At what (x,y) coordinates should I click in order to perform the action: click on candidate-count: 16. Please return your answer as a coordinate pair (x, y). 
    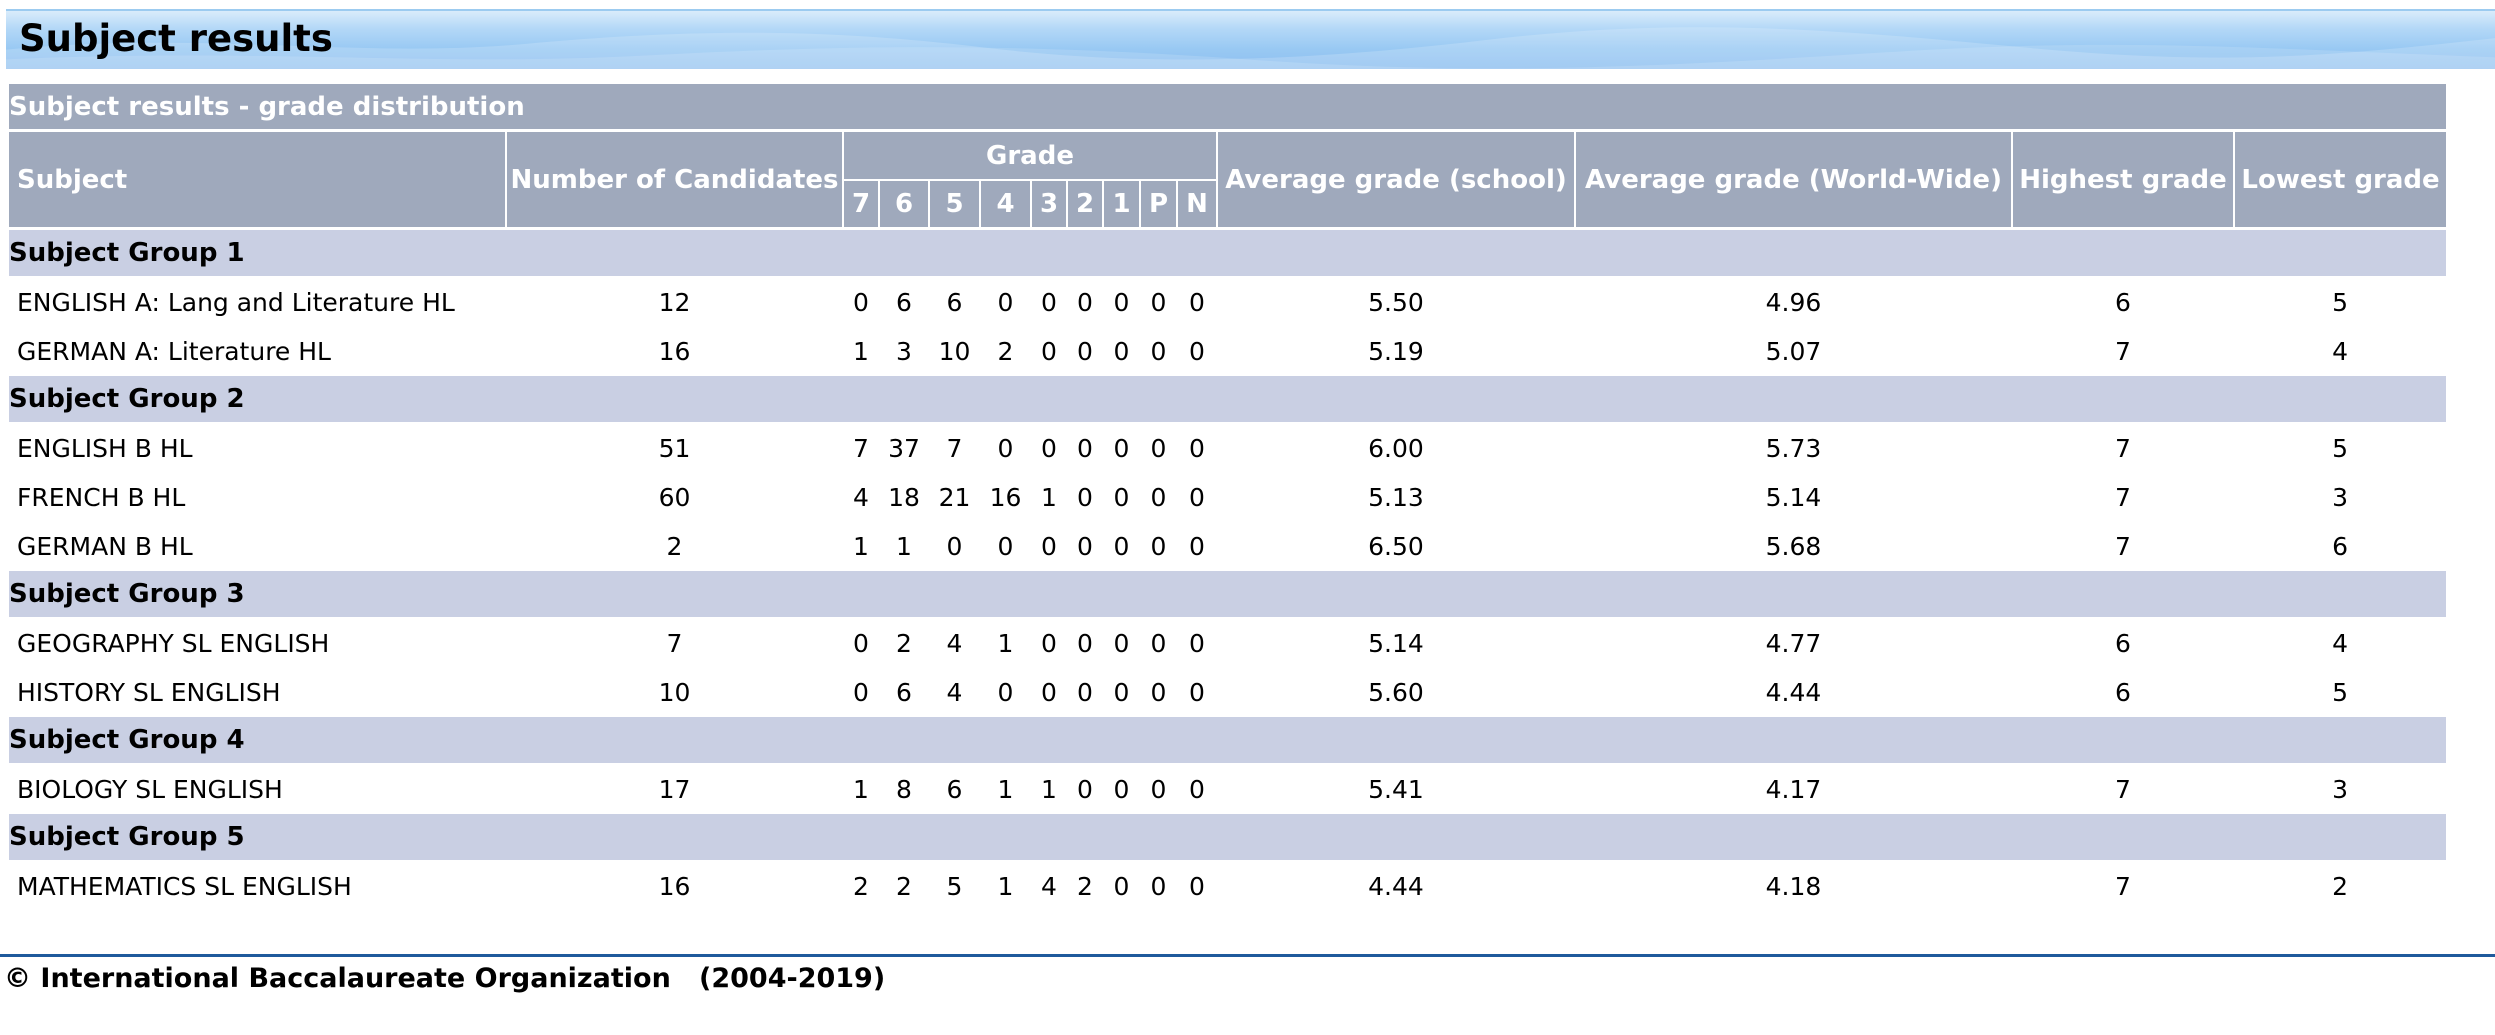
    Looking at the image, I should click on (674, 886).